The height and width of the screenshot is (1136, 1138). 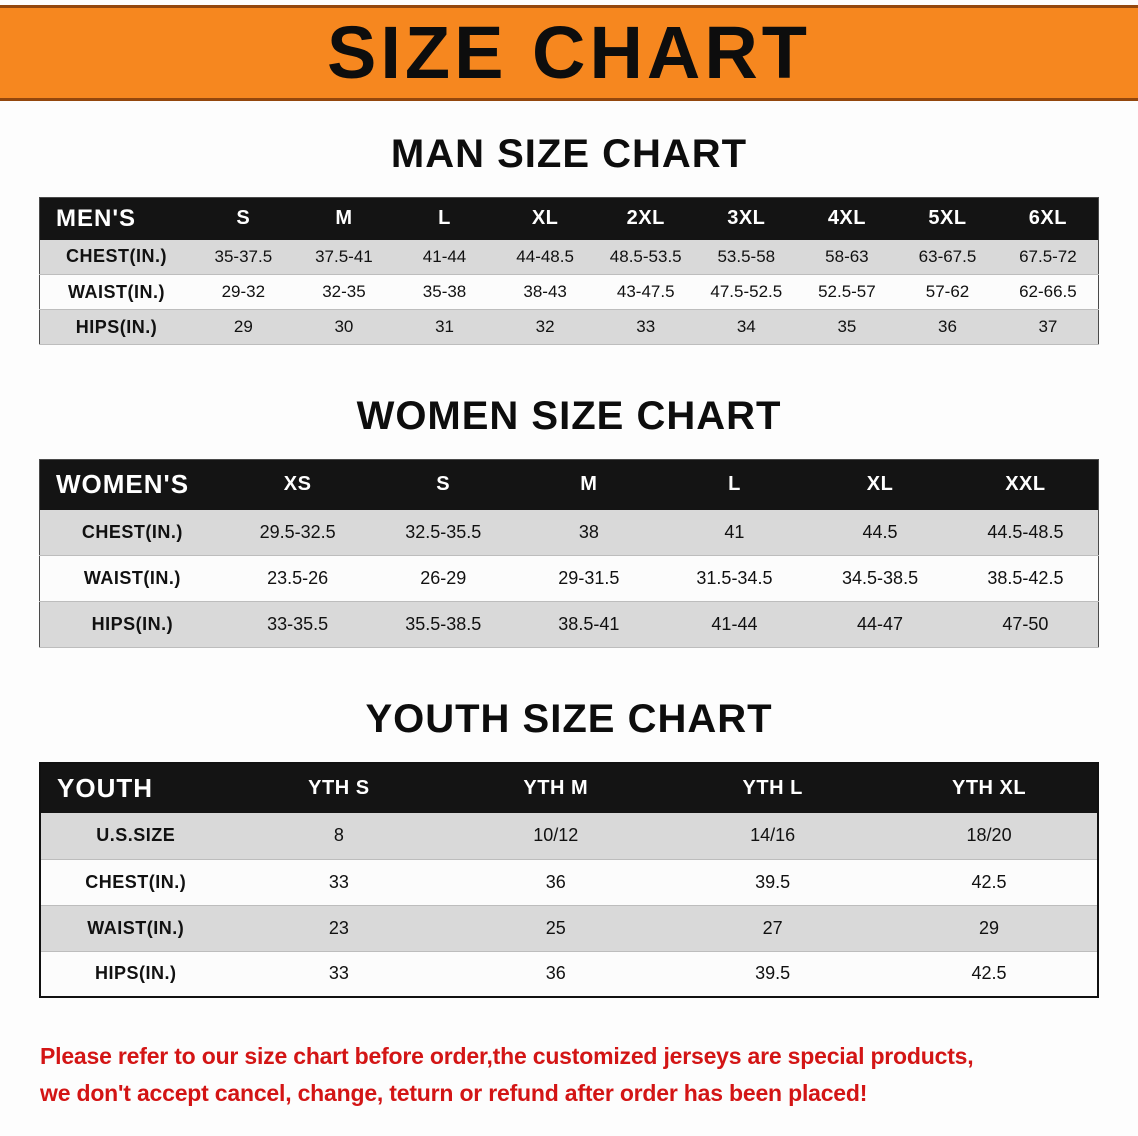 I want to click on size-value-cell: 29-32, so click(x=243, y=291).